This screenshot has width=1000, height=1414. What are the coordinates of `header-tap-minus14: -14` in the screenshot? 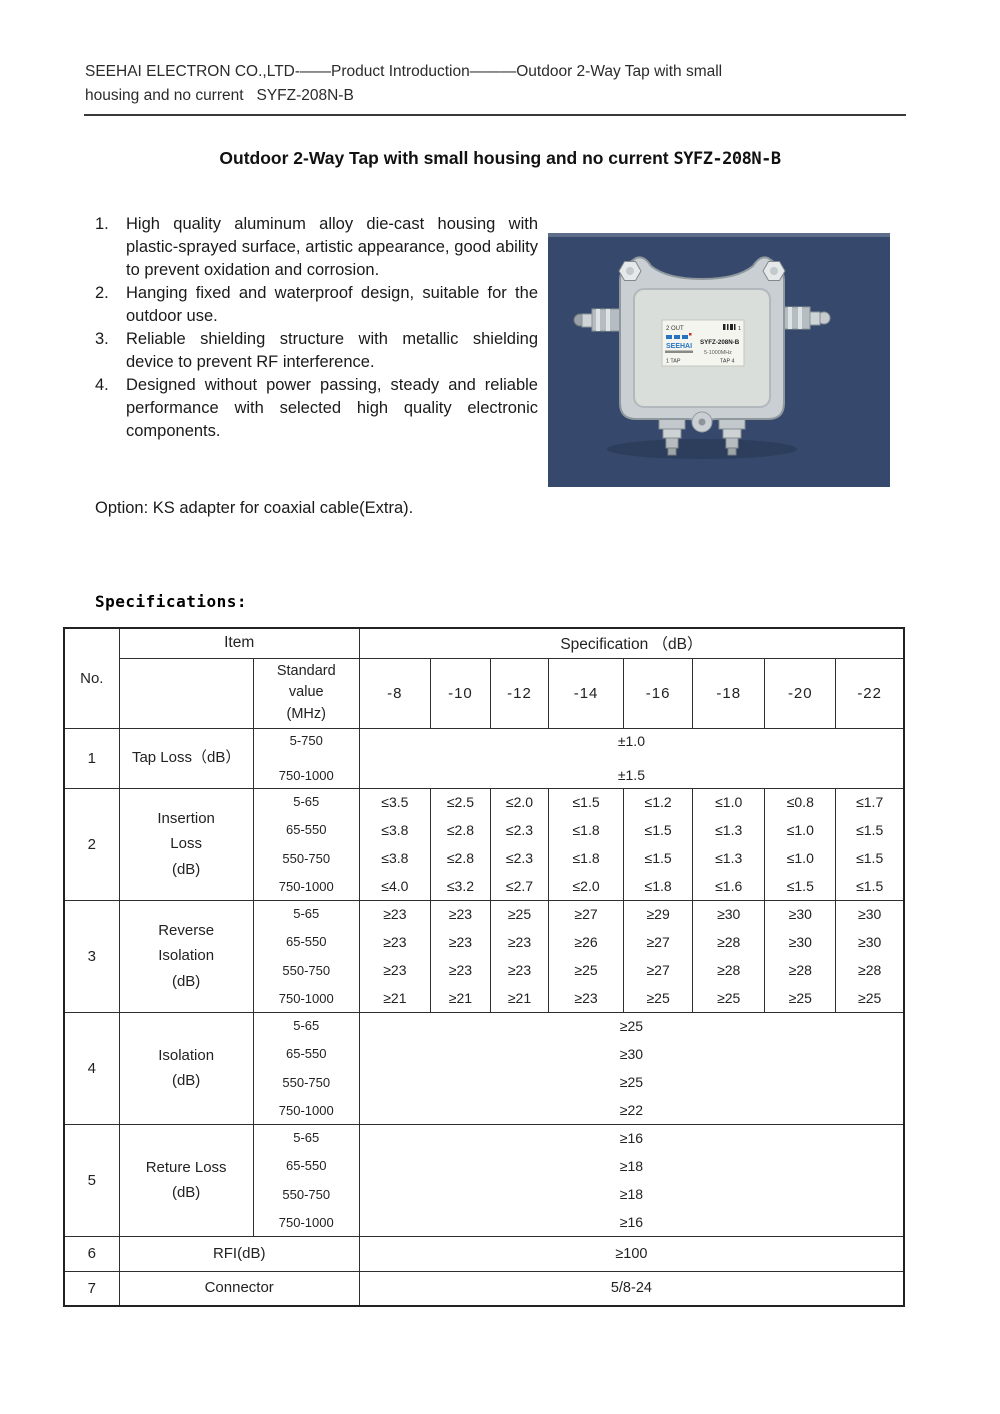 It's located at (586, 693).